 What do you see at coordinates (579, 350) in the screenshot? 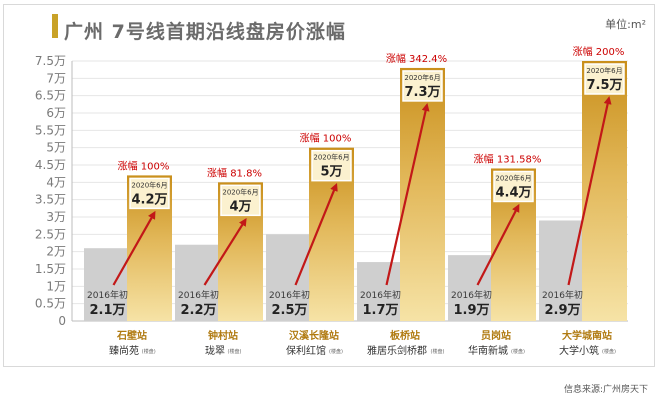
I see `estate-label: 大学小筑` at bounding box center [579, 350].